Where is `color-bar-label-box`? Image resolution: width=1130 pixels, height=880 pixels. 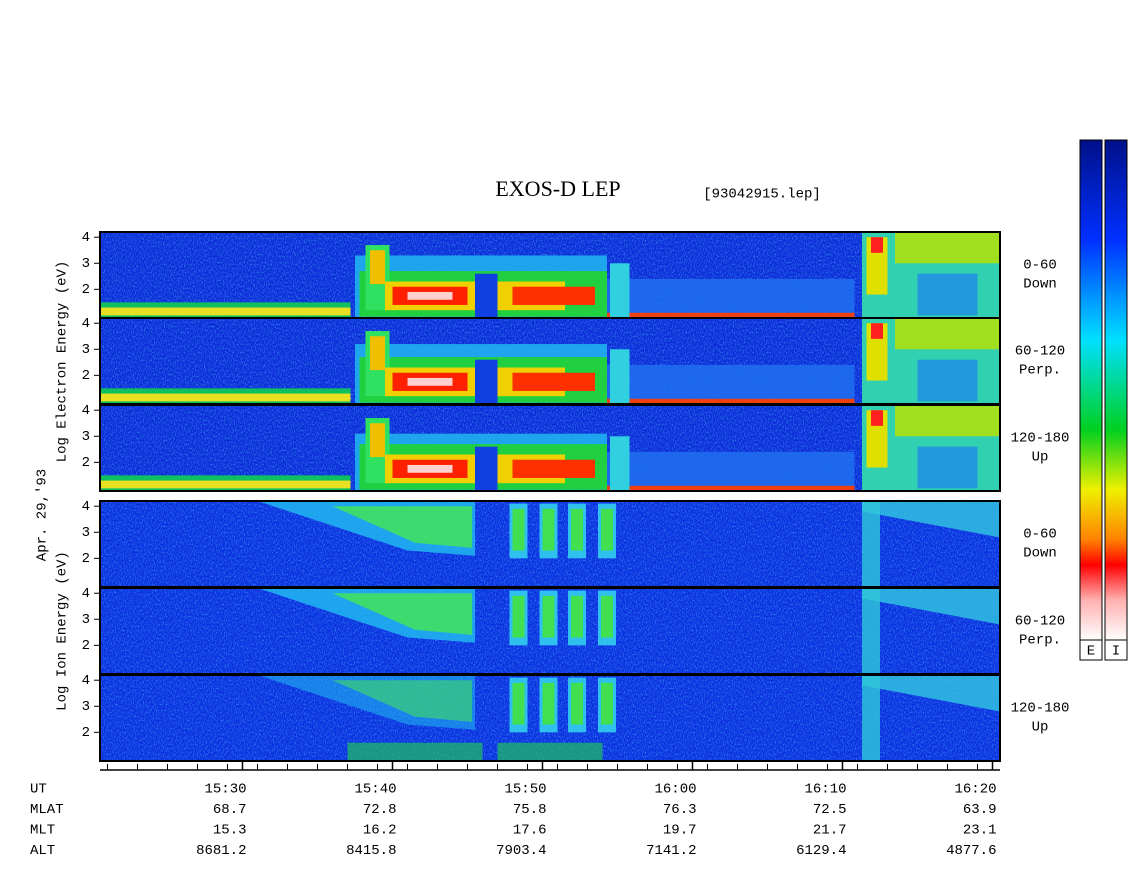
color-bar-label-box is located at coordinates (1116, 650).